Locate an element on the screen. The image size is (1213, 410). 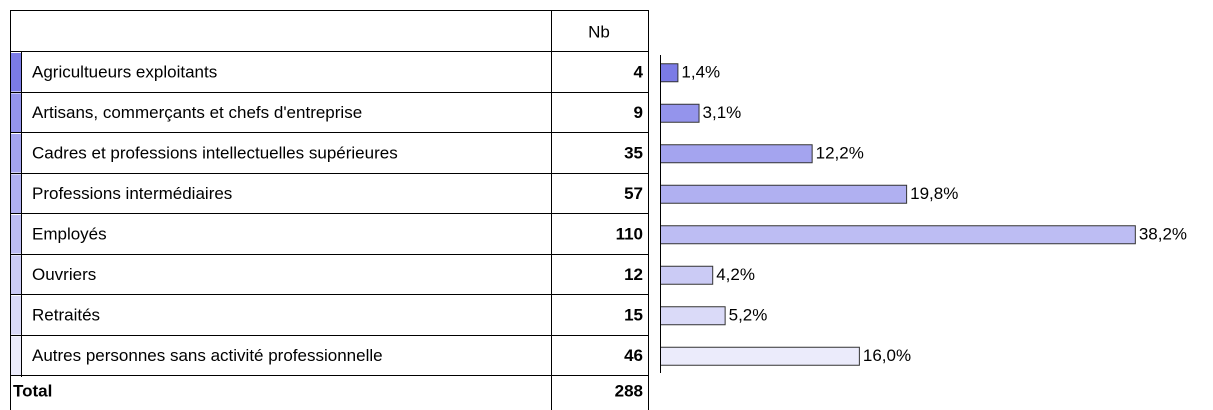
row-label: Employés is located at coordinates (69, 234).